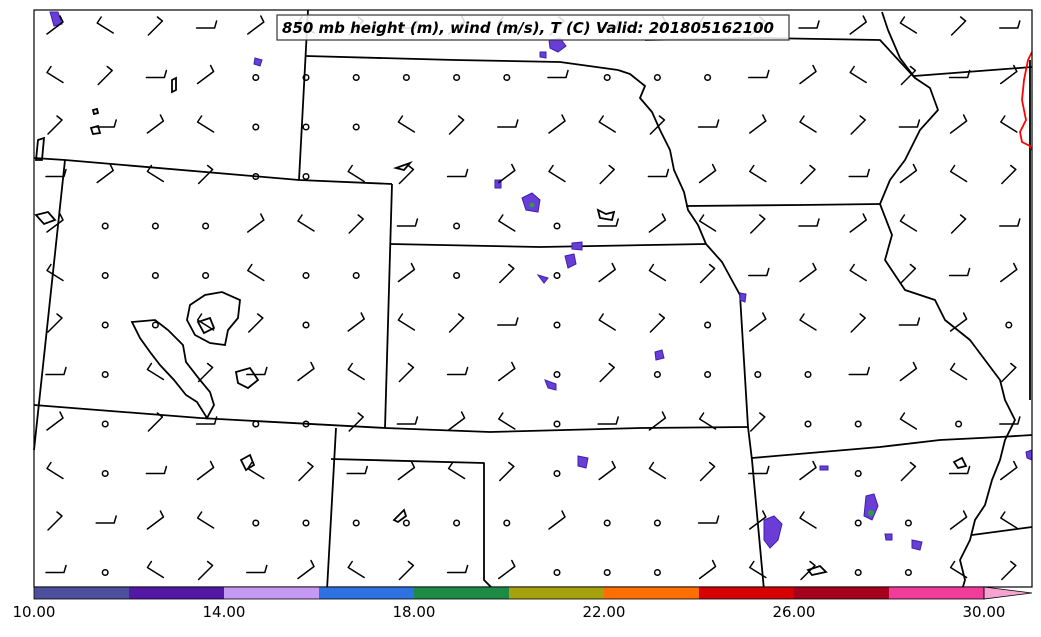 Image resolution: width=1041 pixels, height=637 pixels. I want to click on lake-arkansas, so click(817, 570).